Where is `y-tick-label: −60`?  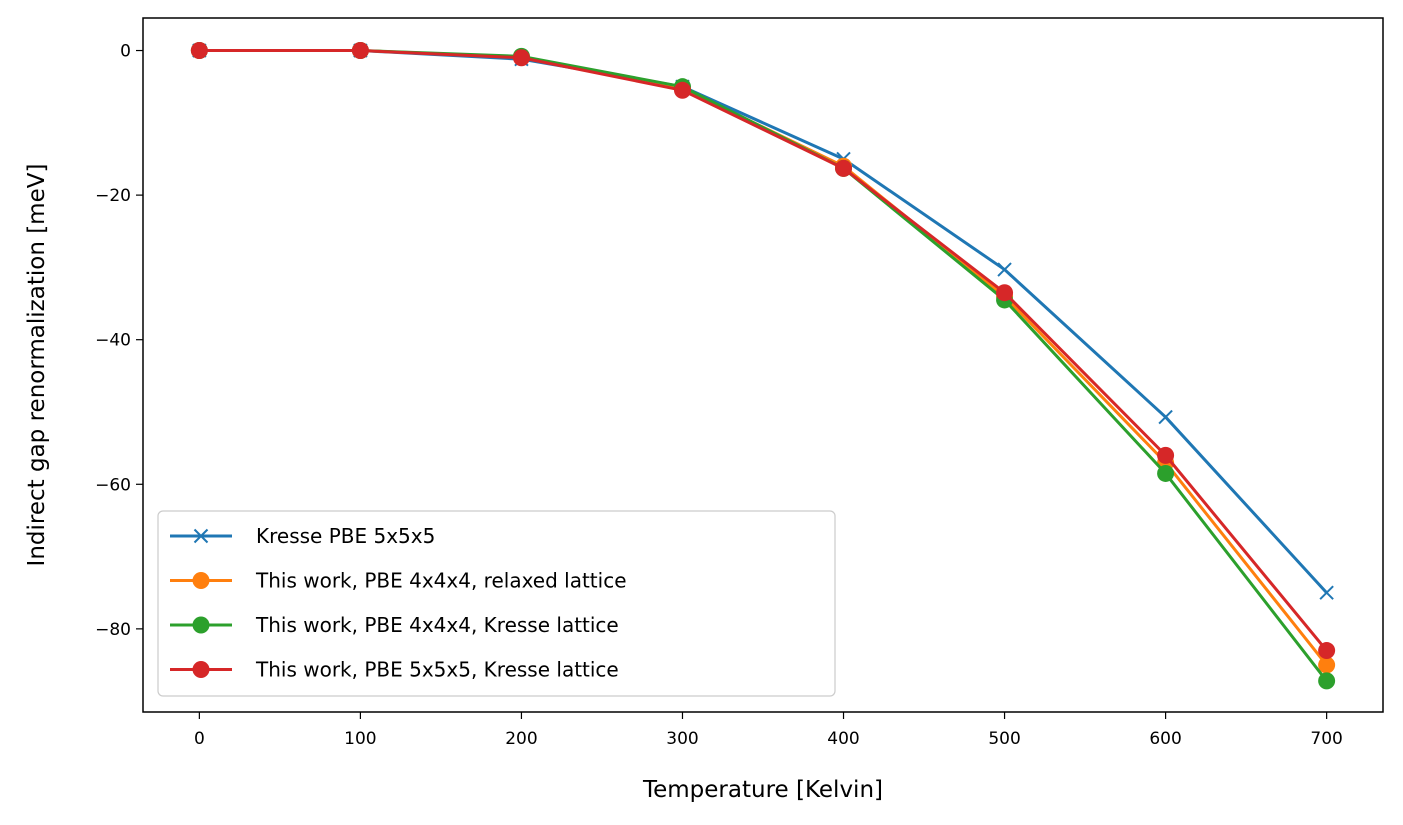 y-tick-label: −60 is located at coordinates (113, 485).